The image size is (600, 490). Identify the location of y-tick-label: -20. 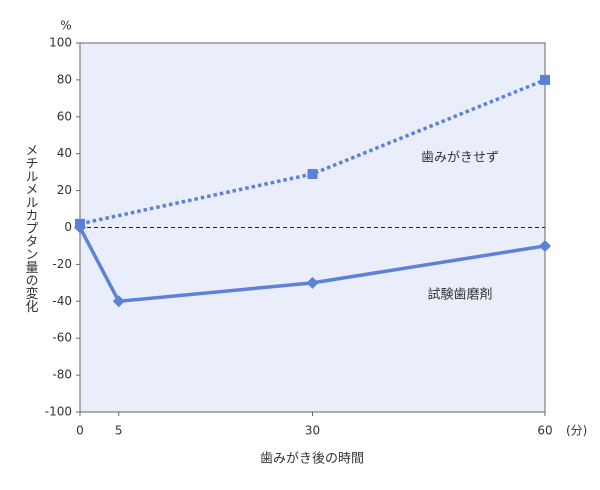
(62, 264).